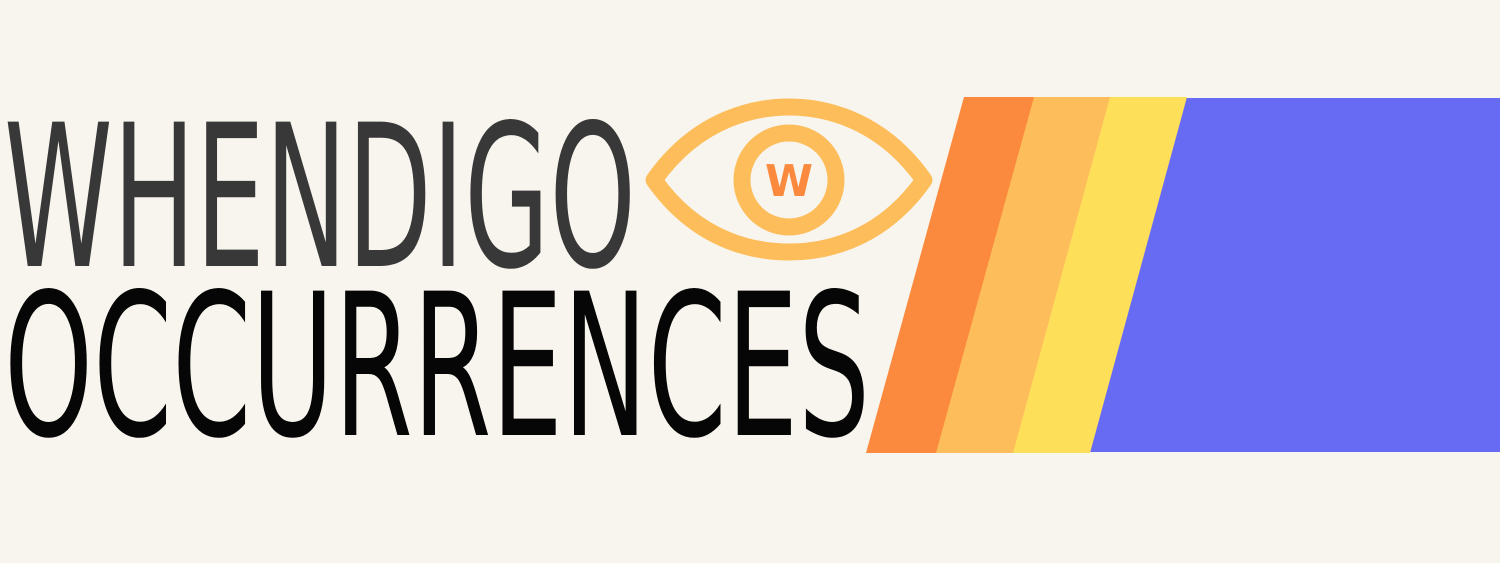 Image resolution: width=1500 pixels, height=563 pixels. What do you see at coordinates (950, 275) in the screenshot?
I see `stripe-orange` at bounding box center [950, 275].